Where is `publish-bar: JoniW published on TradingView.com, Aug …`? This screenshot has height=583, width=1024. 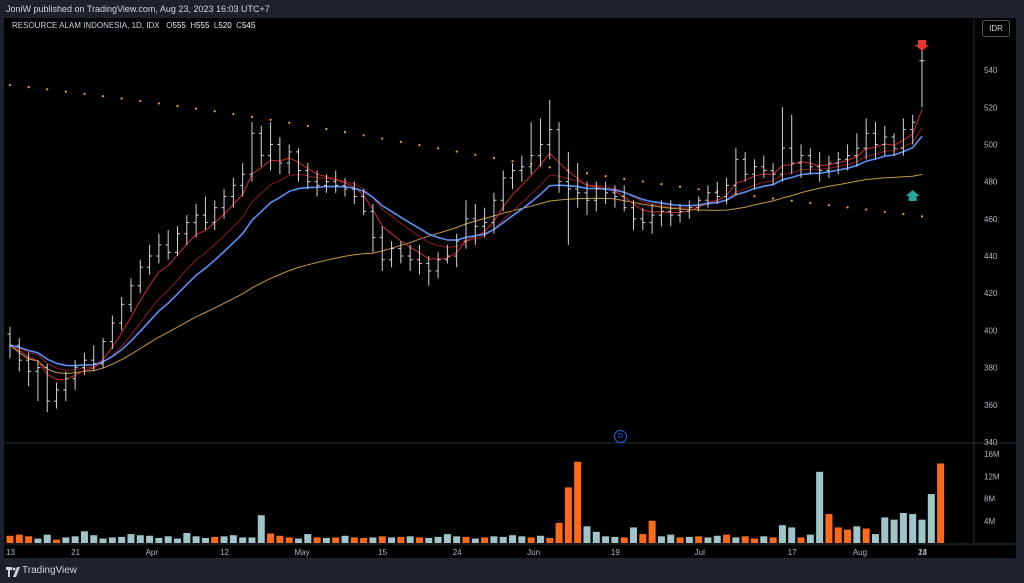 publish-bar: JoniW published on TradingView.com, Aug … is located at coordinates (512, 9).